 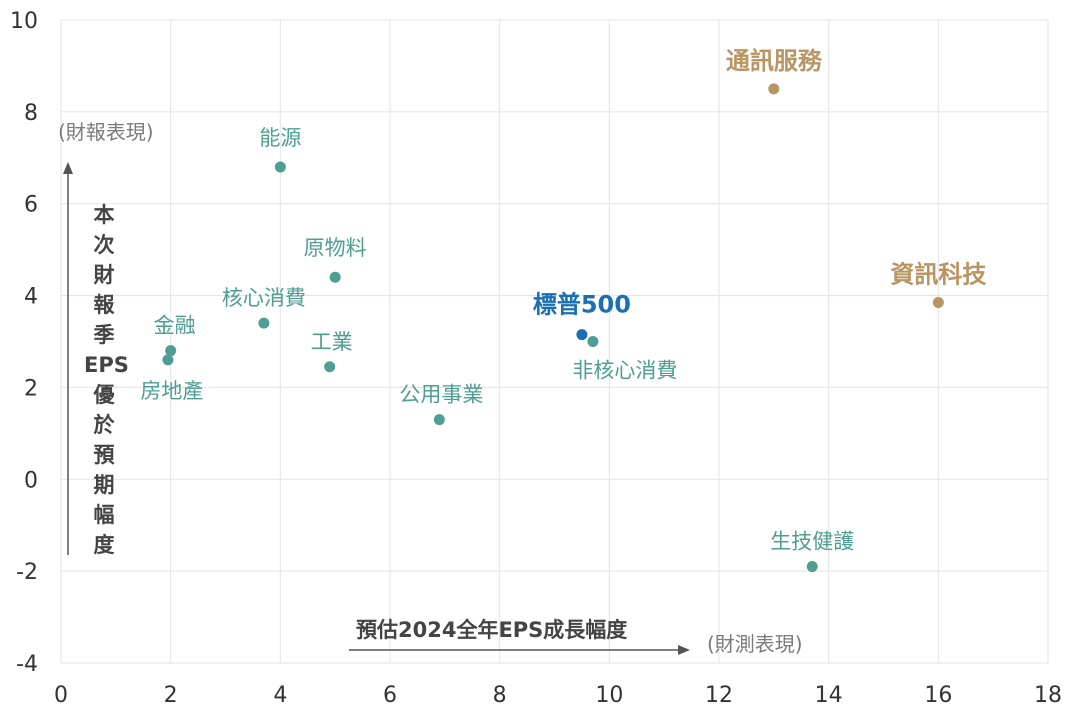 What do you see at coordinates (755, 644) in the screenshot?
I see `x-axis-note: (財測表現)` at bounding box center [755, 644].